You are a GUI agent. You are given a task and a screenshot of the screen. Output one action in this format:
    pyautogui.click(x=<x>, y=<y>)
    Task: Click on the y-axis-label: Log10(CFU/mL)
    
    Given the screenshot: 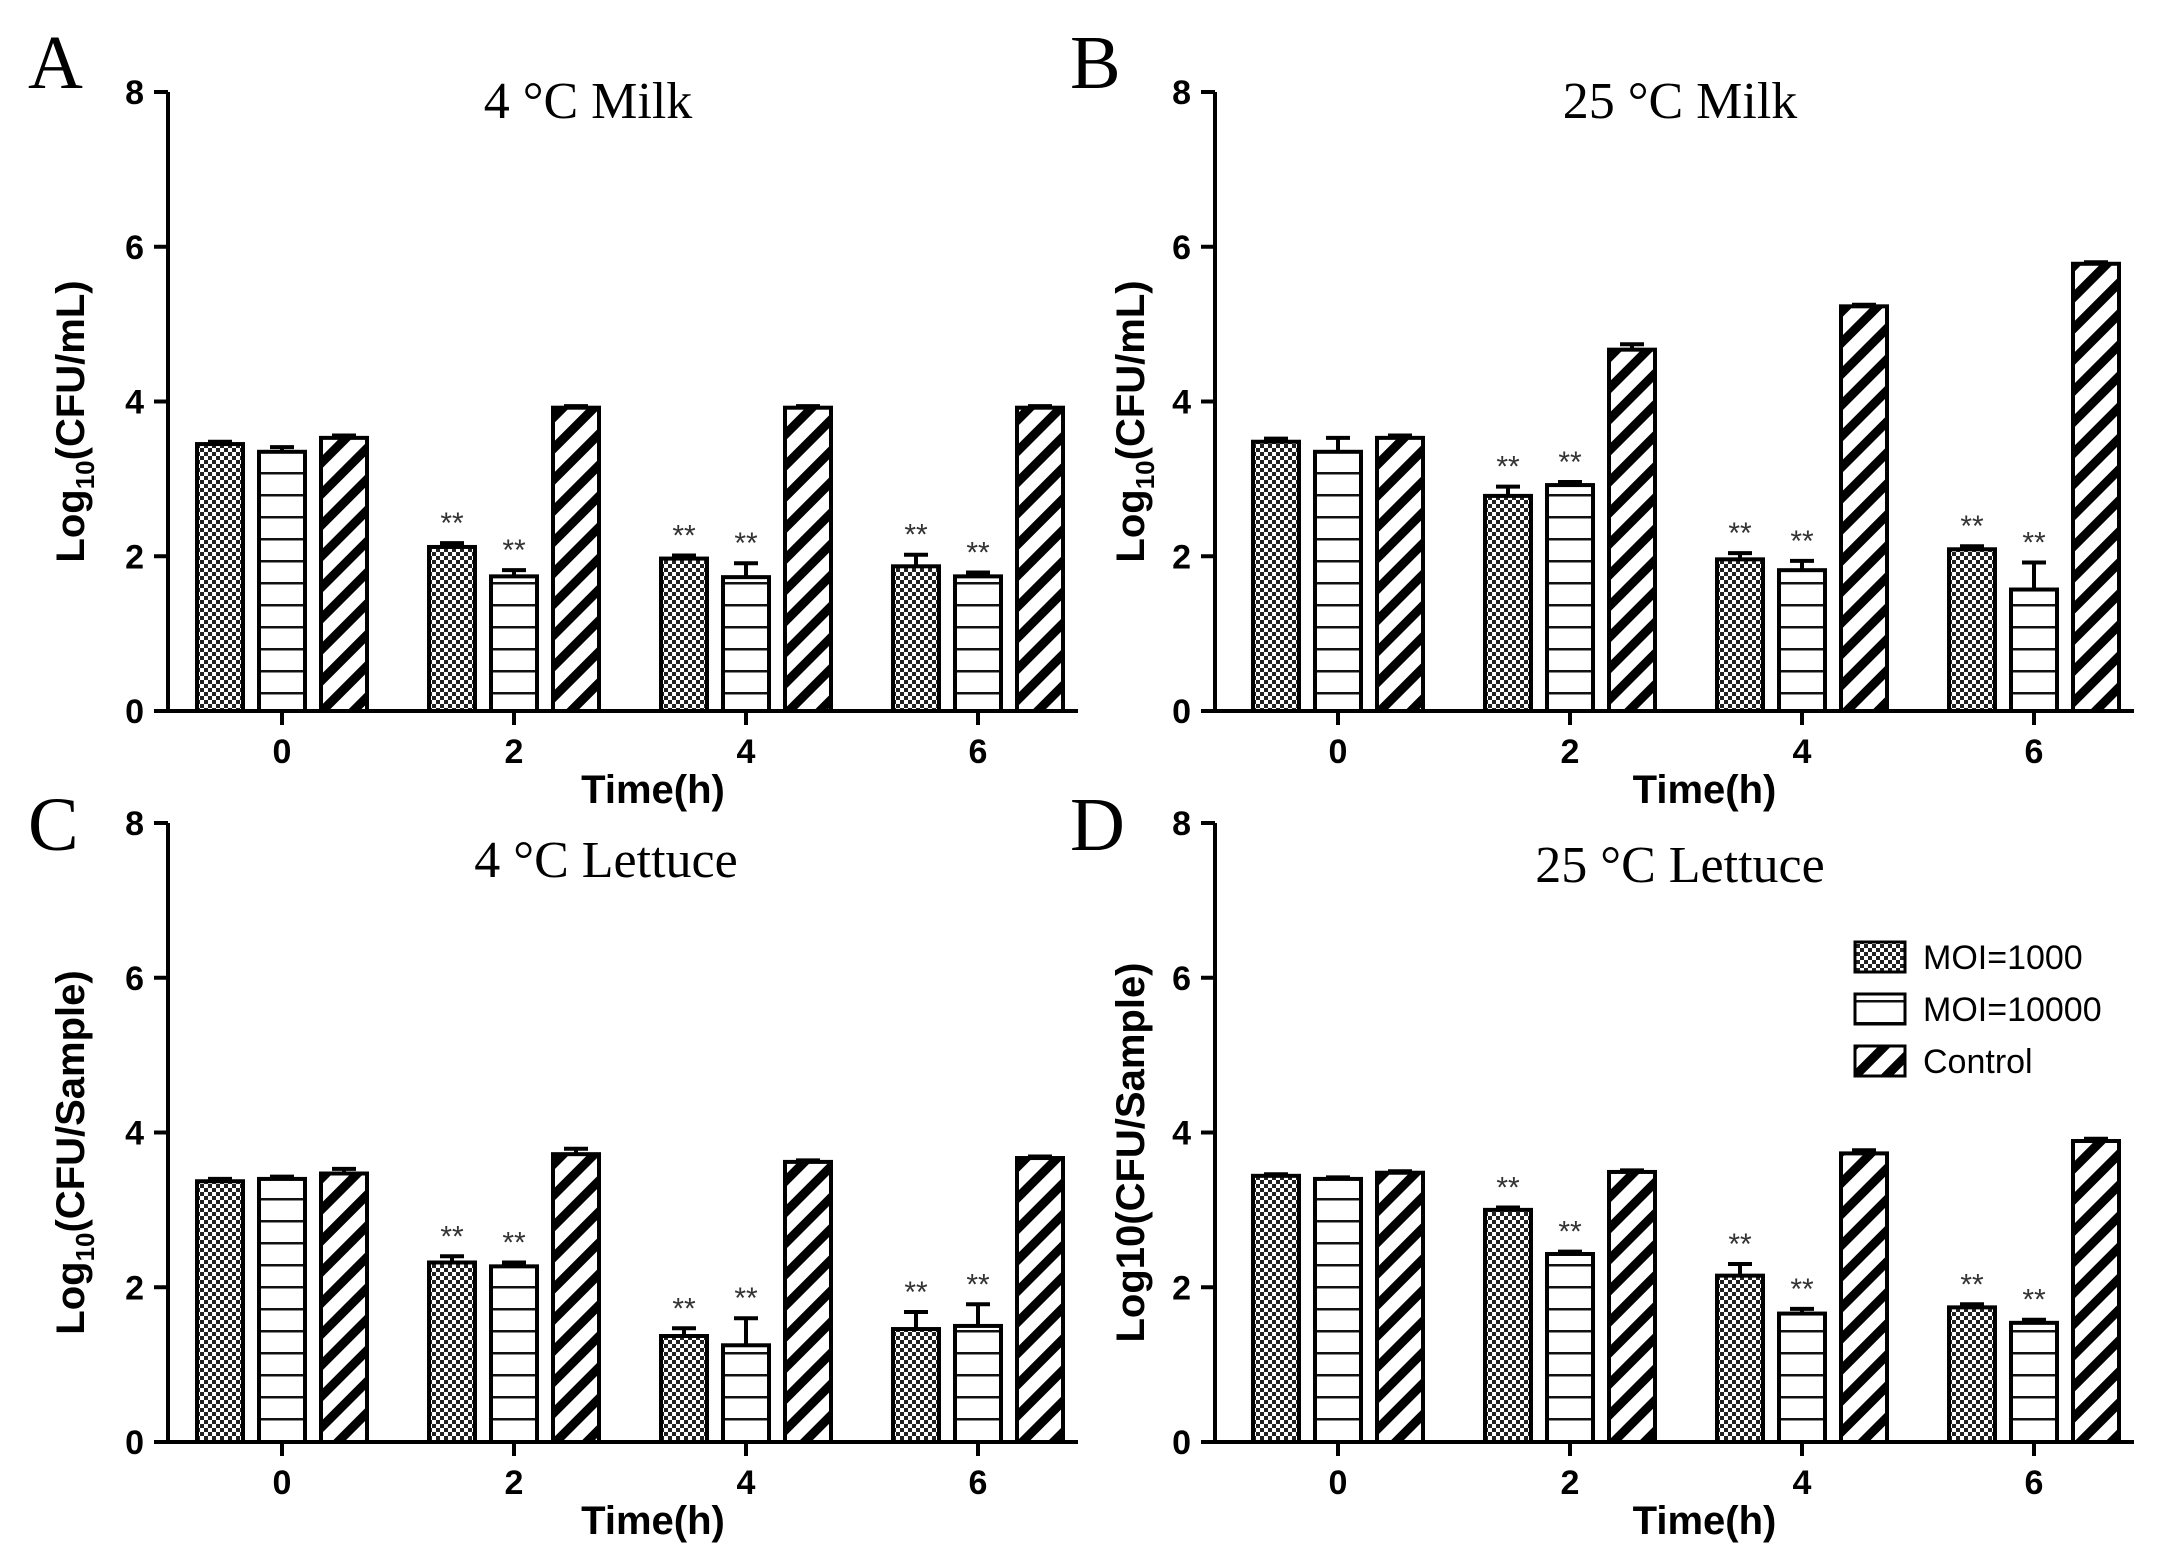 What is the action you would take?
    pyautogui.click(x=1134, y=421)
    